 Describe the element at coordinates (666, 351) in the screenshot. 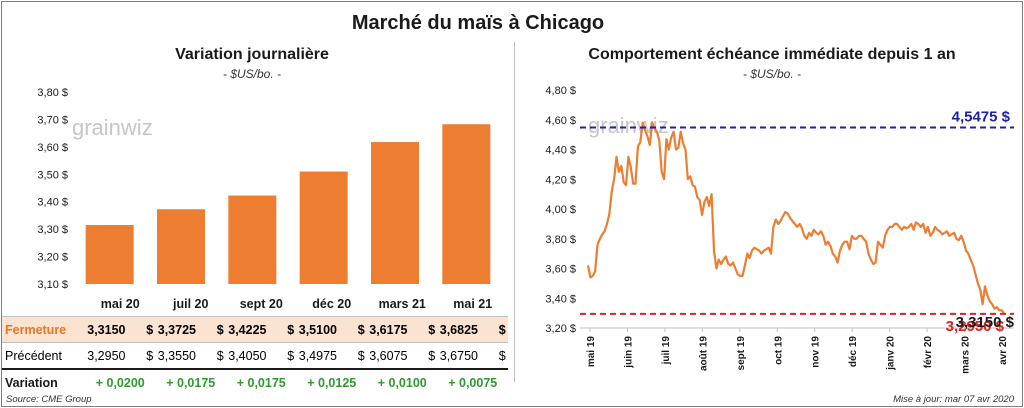

I see `x-tick-label: juil 19` at that location.